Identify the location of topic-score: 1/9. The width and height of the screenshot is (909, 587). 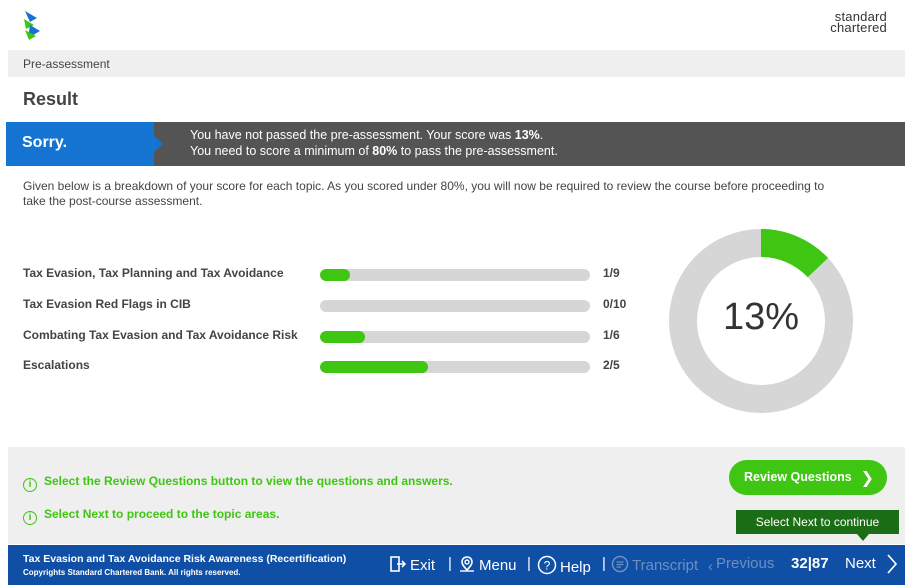
(611, 273).